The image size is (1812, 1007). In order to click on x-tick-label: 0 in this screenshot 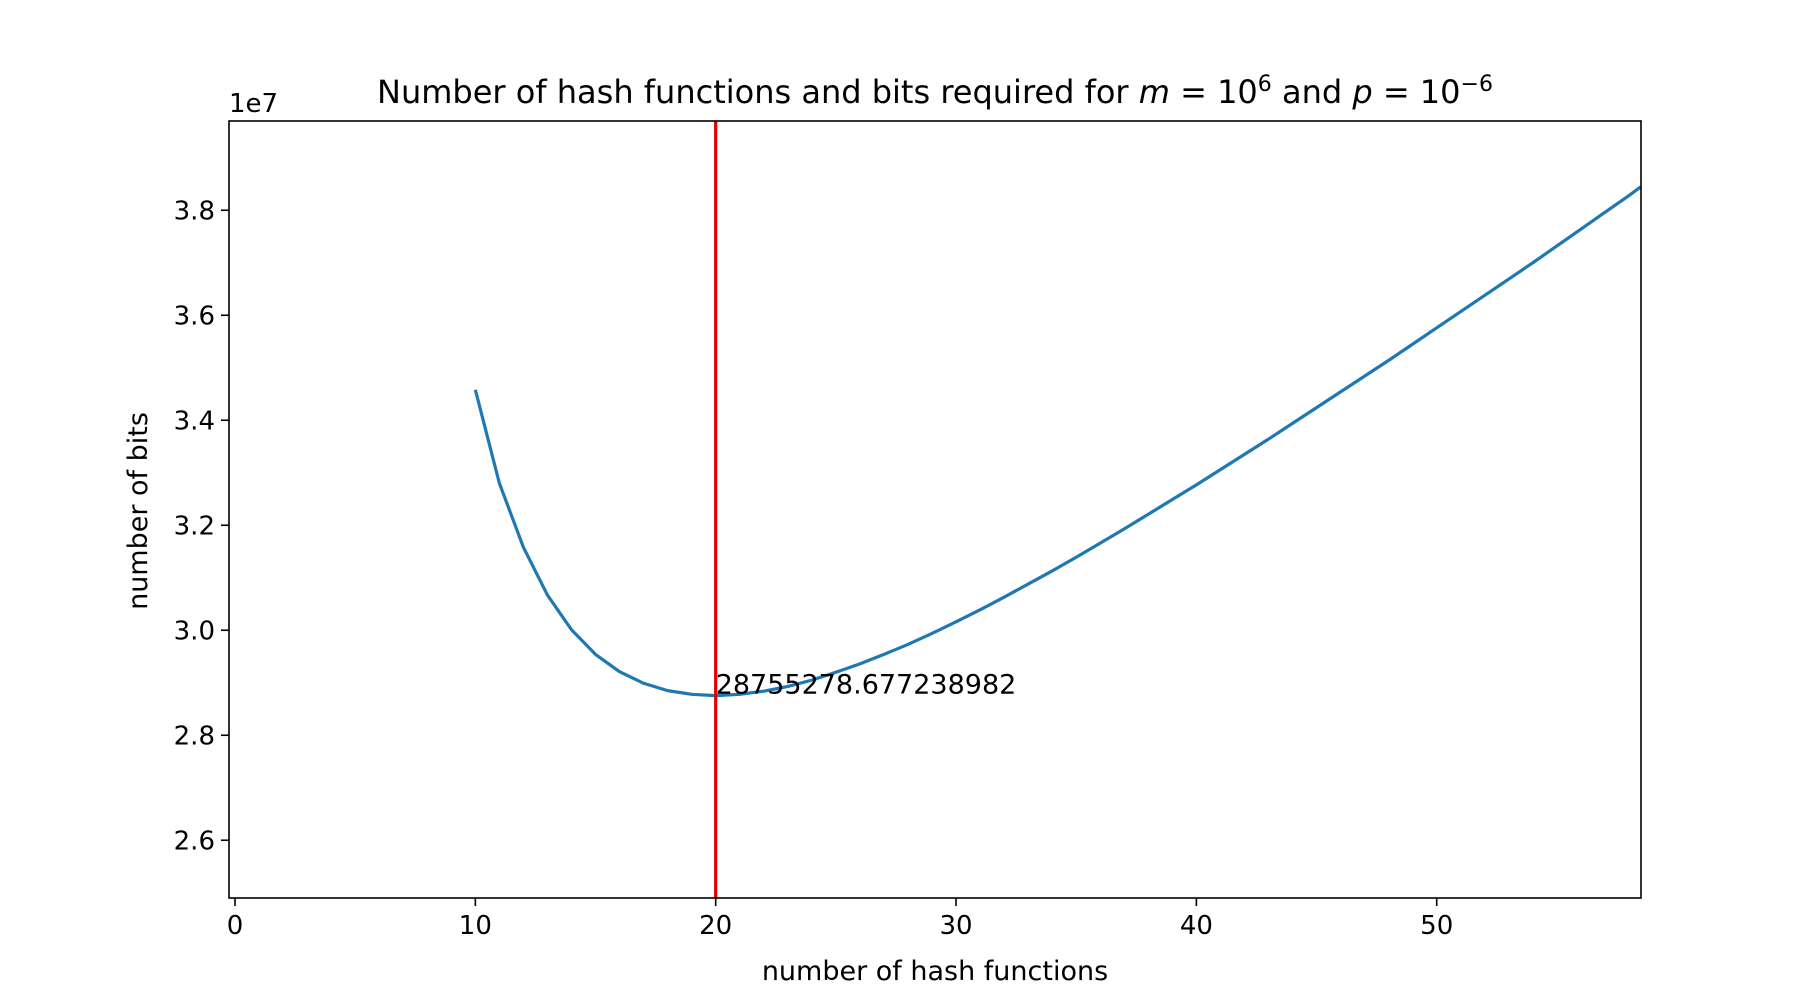, I will do `click(235, 926)`.